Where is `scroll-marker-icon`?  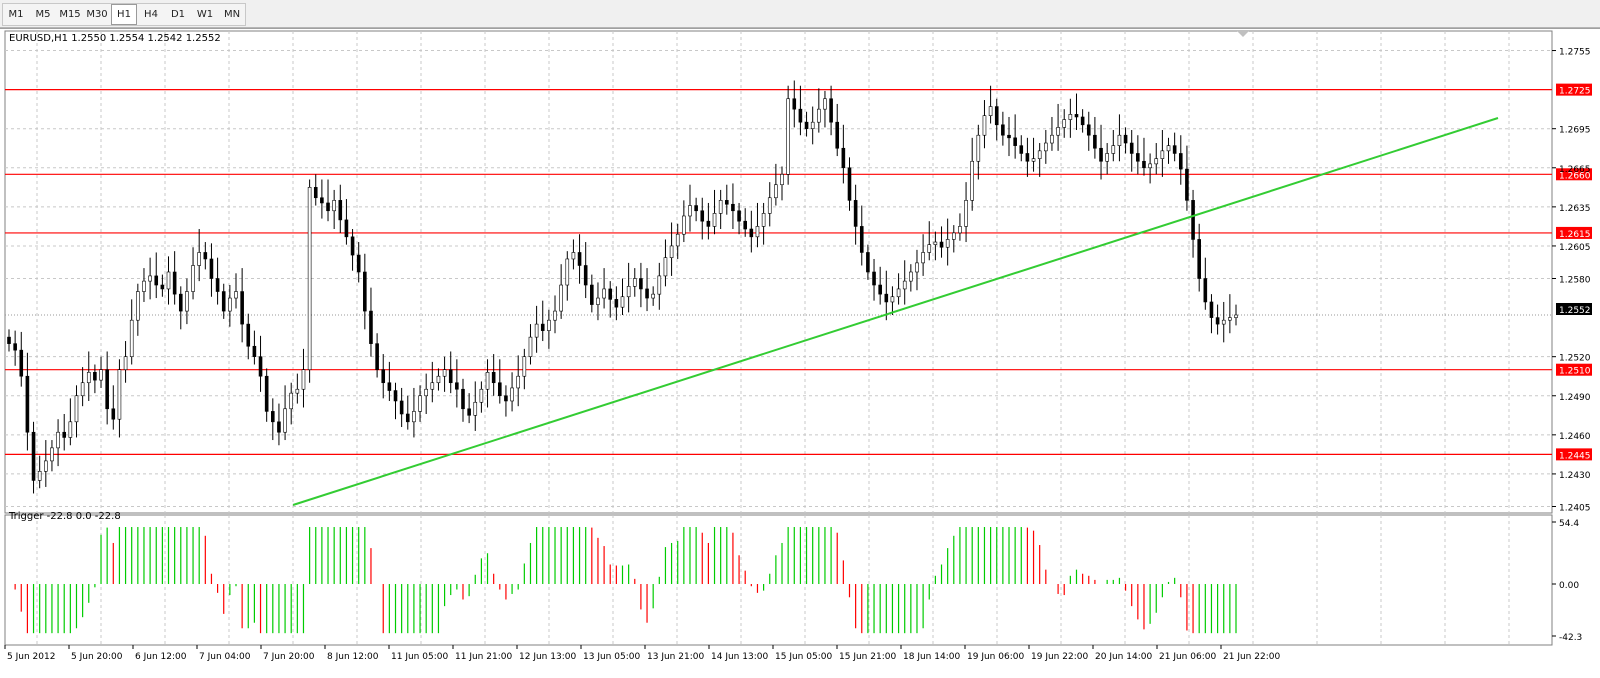
scroll-marker-icon is located at coordinates (1243, 34).